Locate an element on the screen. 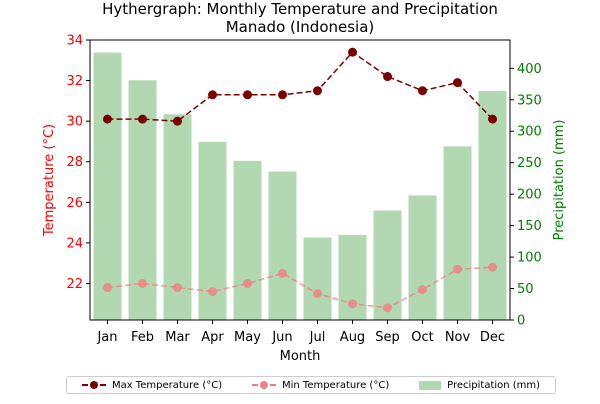 This screenshot has width=600, height=404. legend-item-precipitation: Precipitation (mm) is located at coordinates (479, 385).